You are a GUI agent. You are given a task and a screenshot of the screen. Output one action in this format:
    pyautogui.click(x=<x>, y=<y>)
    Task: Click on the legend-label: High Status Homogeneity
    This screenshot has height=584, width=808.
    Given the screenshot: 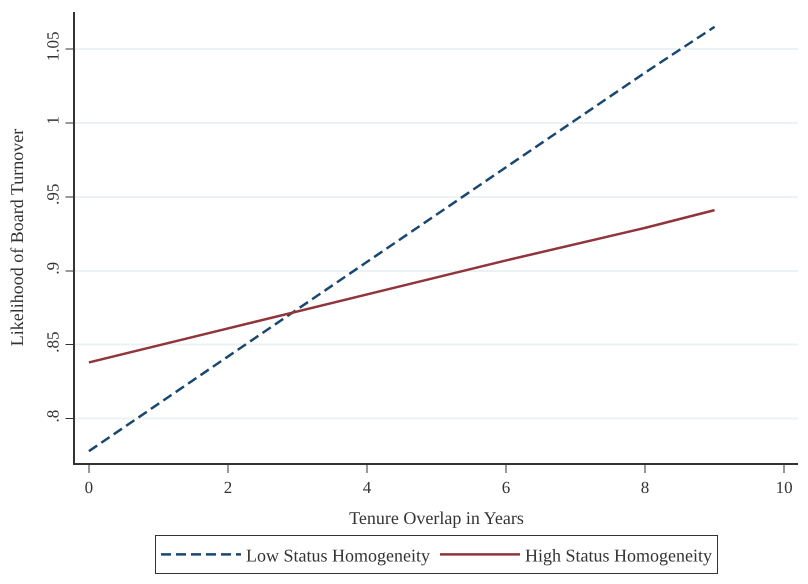 What is the action you would take?
    pyautogui.click(x=618, y=555)
    